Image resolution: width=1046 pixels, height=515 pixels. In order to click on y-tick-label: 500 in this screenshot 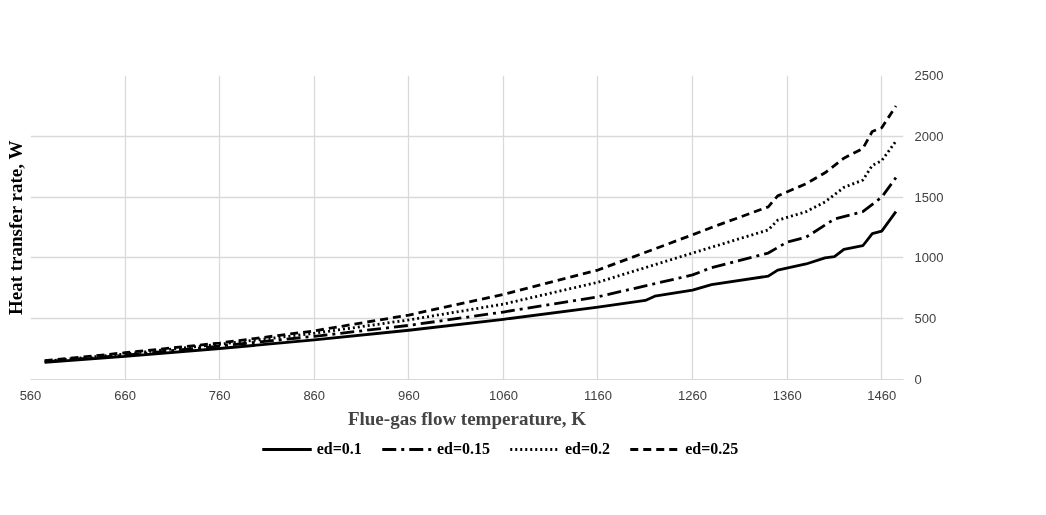, I will do `click(925, 319)`.